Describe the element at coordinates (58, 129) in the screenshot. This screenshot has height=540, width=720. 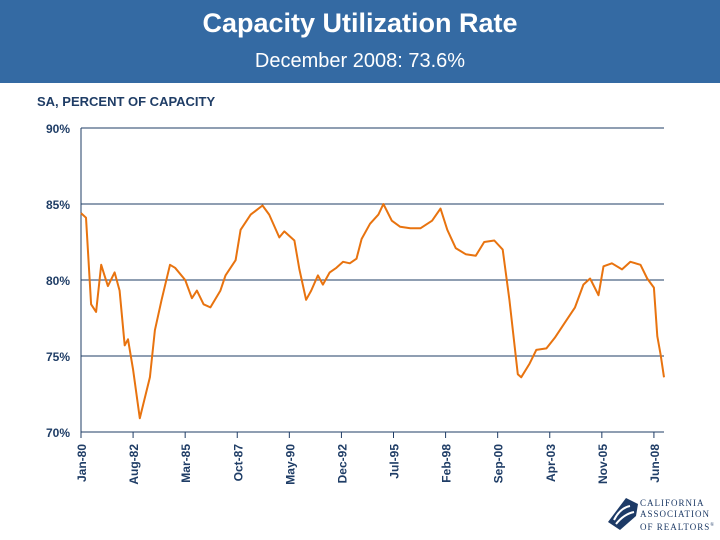
I see `y-tick-label: 90%` at that location.